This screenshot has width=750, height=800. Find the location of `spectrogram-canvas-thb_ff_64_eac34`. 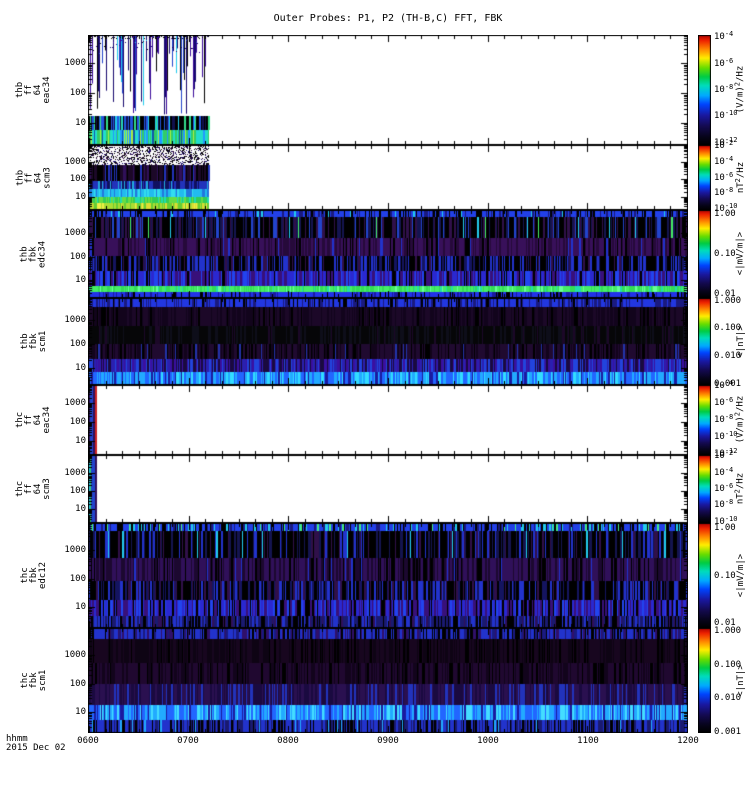

spectrogram-canvas-thb_ff_64_eac34 is located at coordinates (388, 90).